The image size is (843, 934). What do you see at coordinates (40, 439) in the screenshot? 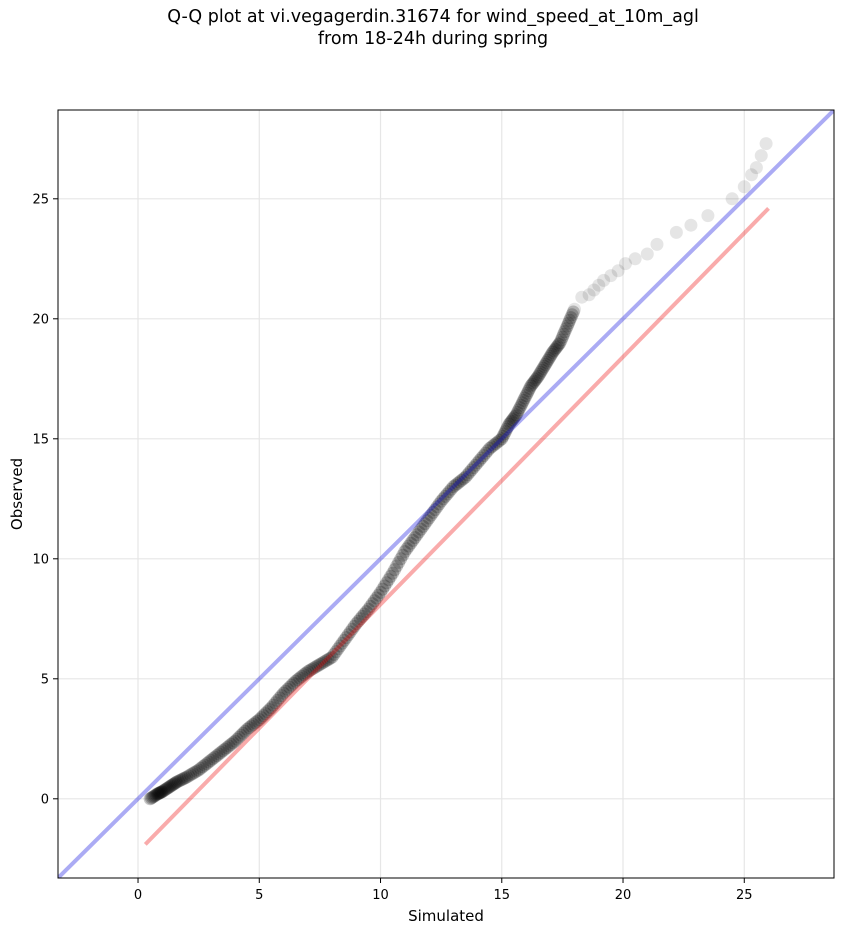
I see `y-tick-label: 15` at bounding box center [40, 439].